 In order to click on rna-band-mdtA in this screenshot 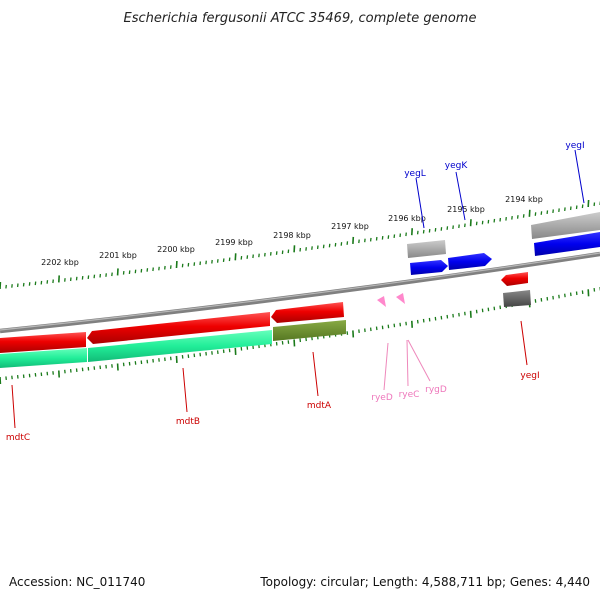, I will do `click(309, 330)`.